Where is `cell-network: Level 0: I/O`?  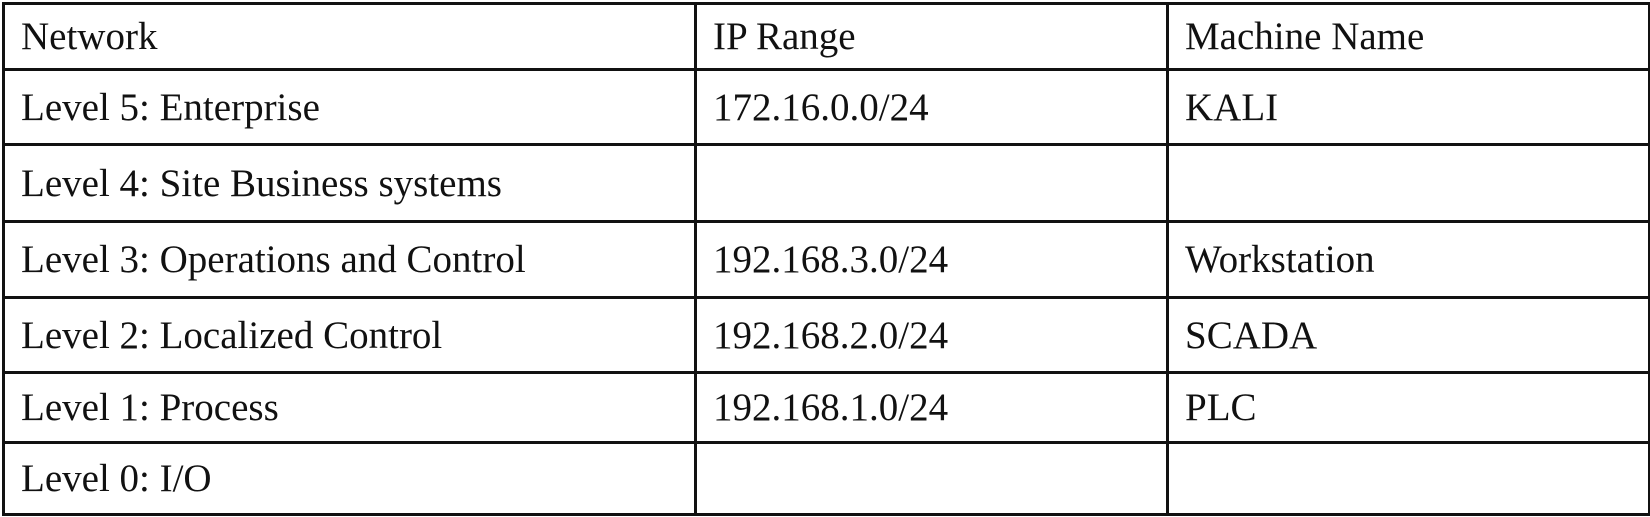 cell-network: Level 0: I/O is located at coordinates (349, 478).